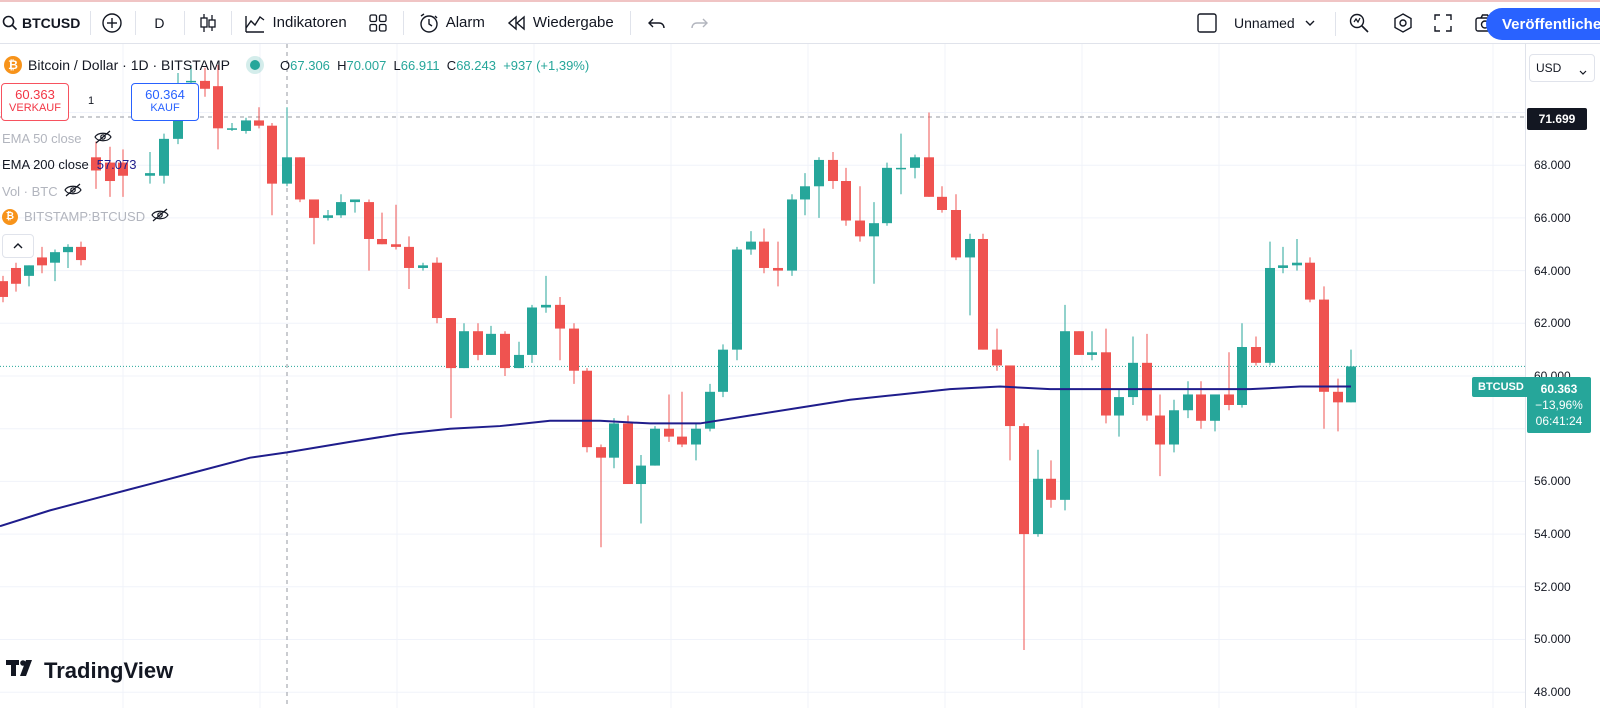  What do you see at coordinates (1552, 323) in the screenshot?
I see `price-tick-label: 62.000` at bounding box center [1552, 323].